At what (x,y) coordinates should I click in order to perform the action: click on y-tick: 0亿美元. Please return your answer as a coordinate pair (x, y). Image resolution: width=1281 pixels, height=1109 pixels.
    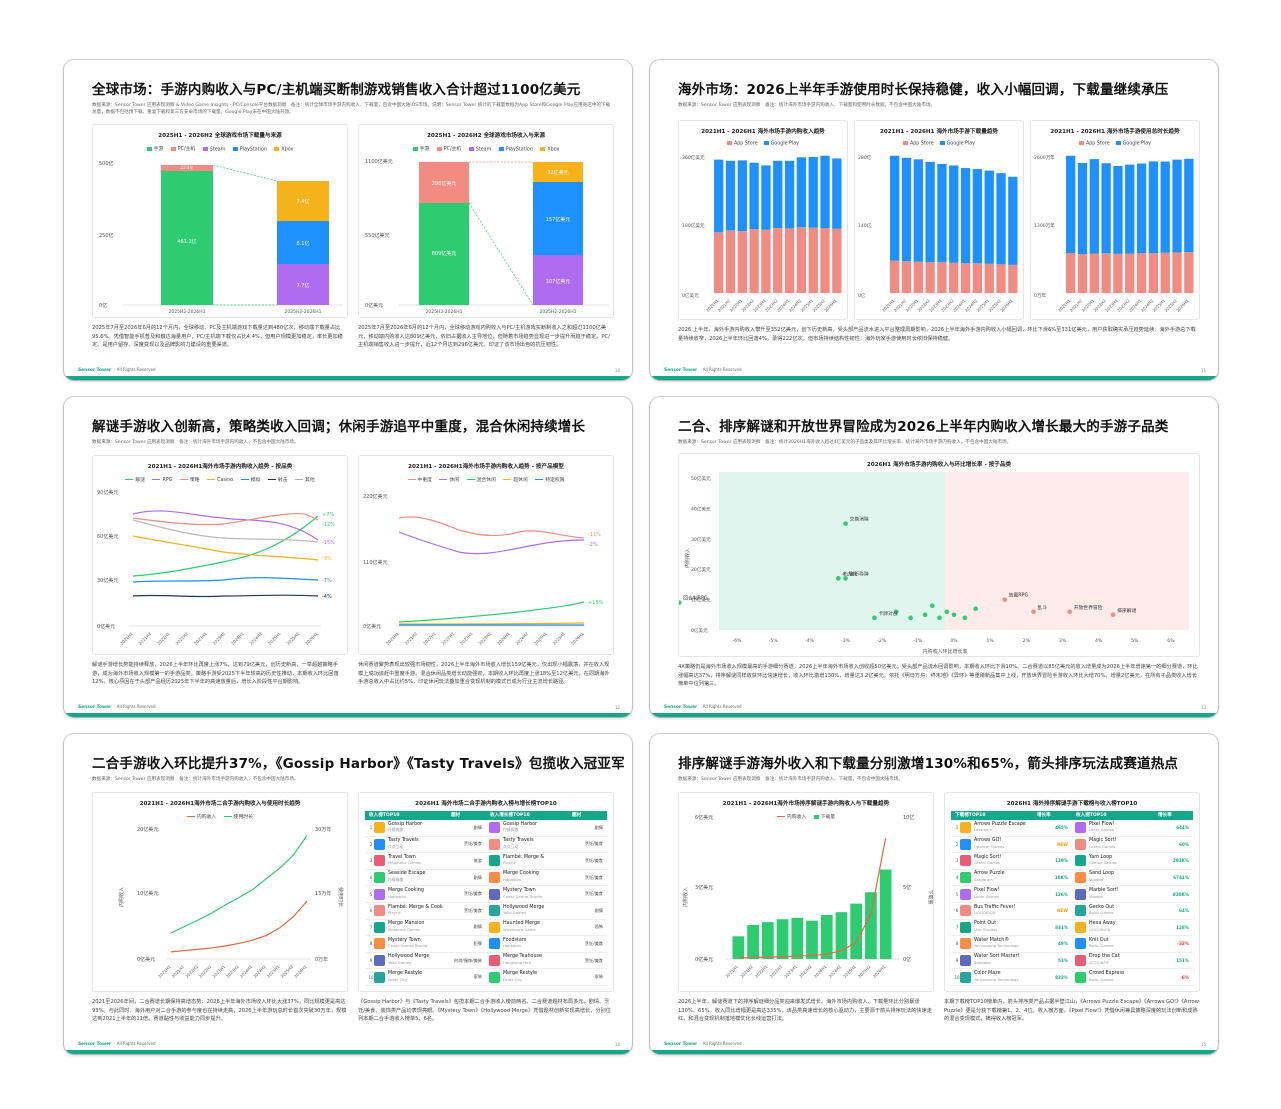
    Looking at the image, I should click on (690, 295).